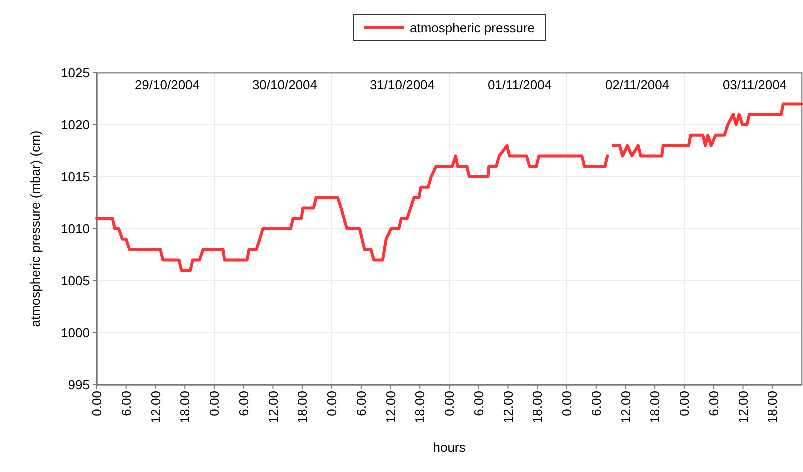 The image size is (803, 472). Describe the element at coordinates (75, 177) in the screenshot. I see `y-tick-label: 1015` at that location.